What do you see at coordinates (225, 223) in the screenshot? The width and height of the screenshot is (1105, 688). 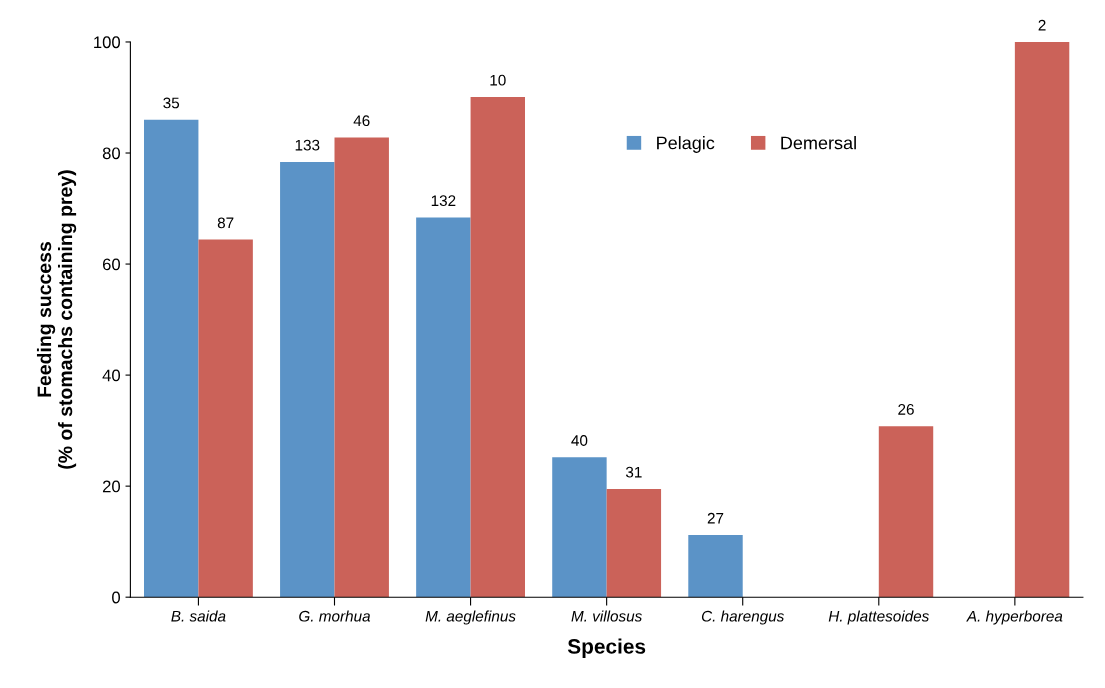 I see `annotation: 87` at bounding box center [225, 223].